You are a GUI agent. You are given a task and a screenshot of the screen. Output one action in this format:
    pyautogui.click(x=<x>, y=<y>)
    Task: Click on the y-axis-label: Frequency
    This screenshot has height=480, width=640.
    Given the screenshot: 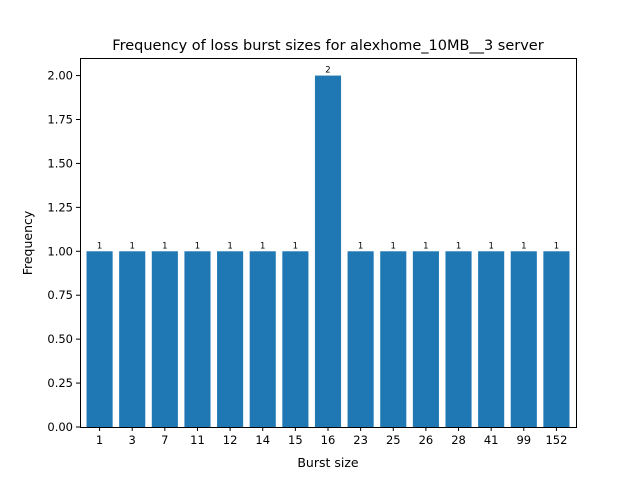 What is the action you would take?
    pyautogui.click(x=27, y=242)
    